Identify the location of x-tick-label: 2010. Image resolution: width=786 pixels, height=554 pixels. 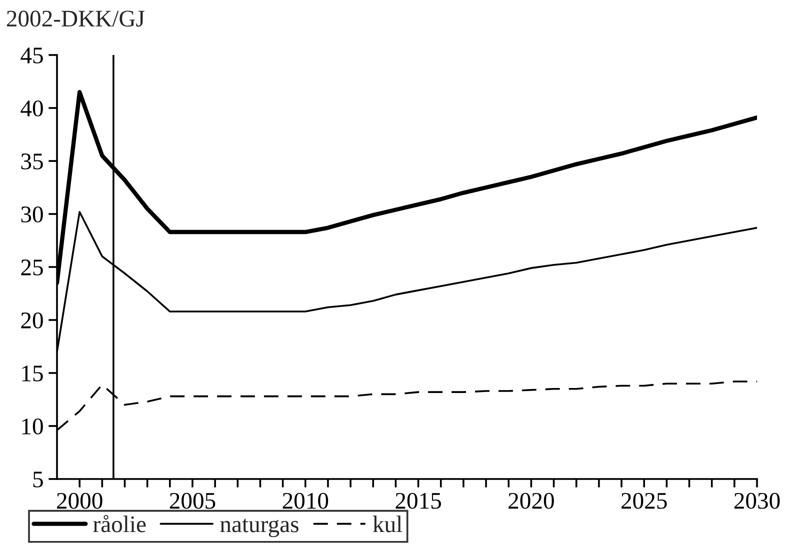
(305, 500).